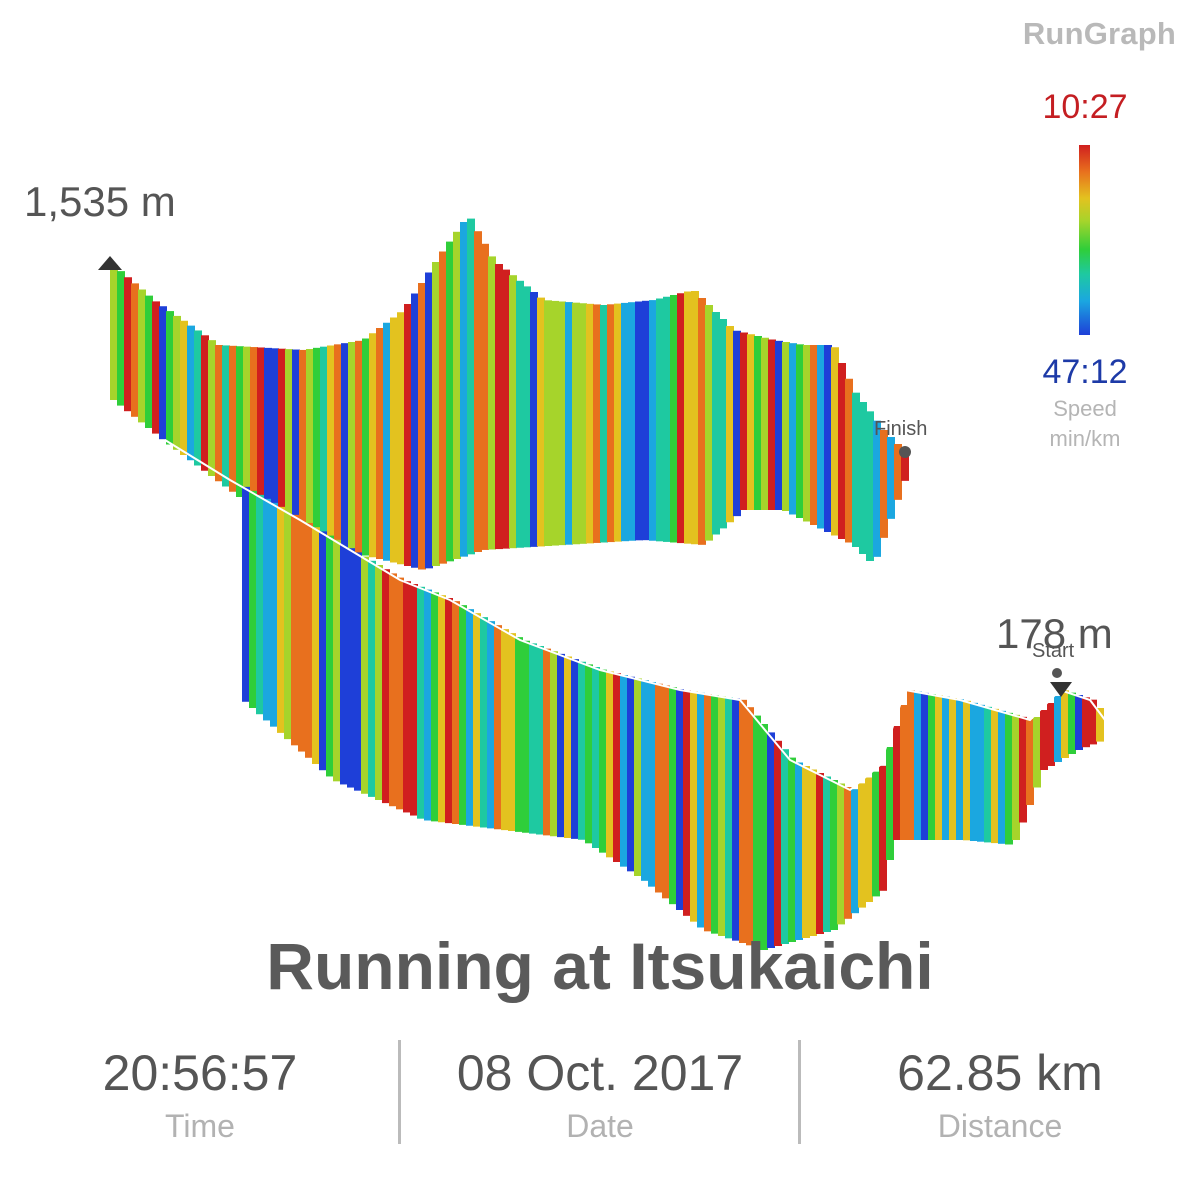 Image resolution: width=1200 pixels, height=1200 pixels. Describe the element at coordinates (1061, 689) in the screenshot. I see `min-elevation-icon` at that location.